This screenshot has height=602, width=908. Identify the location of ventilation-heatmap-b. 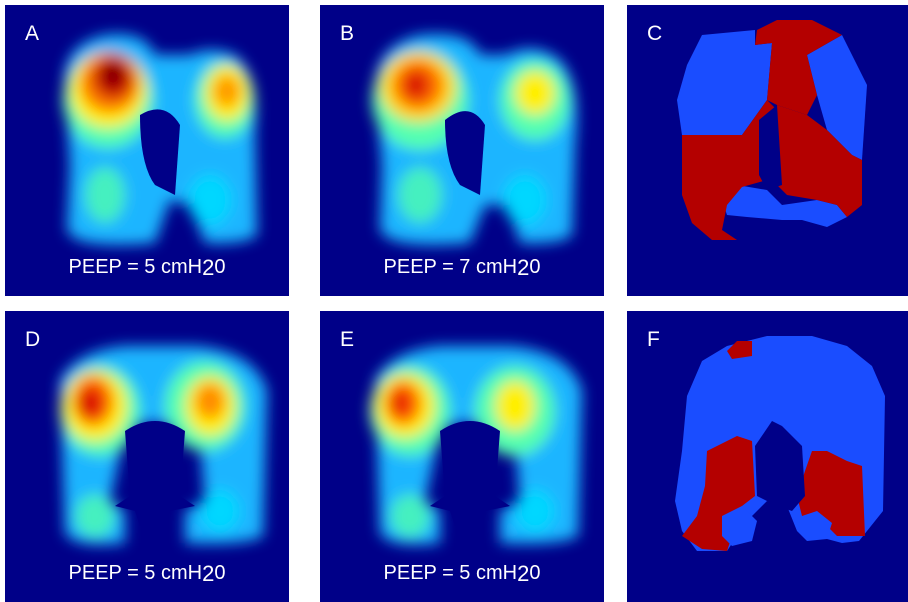
(474, 139).